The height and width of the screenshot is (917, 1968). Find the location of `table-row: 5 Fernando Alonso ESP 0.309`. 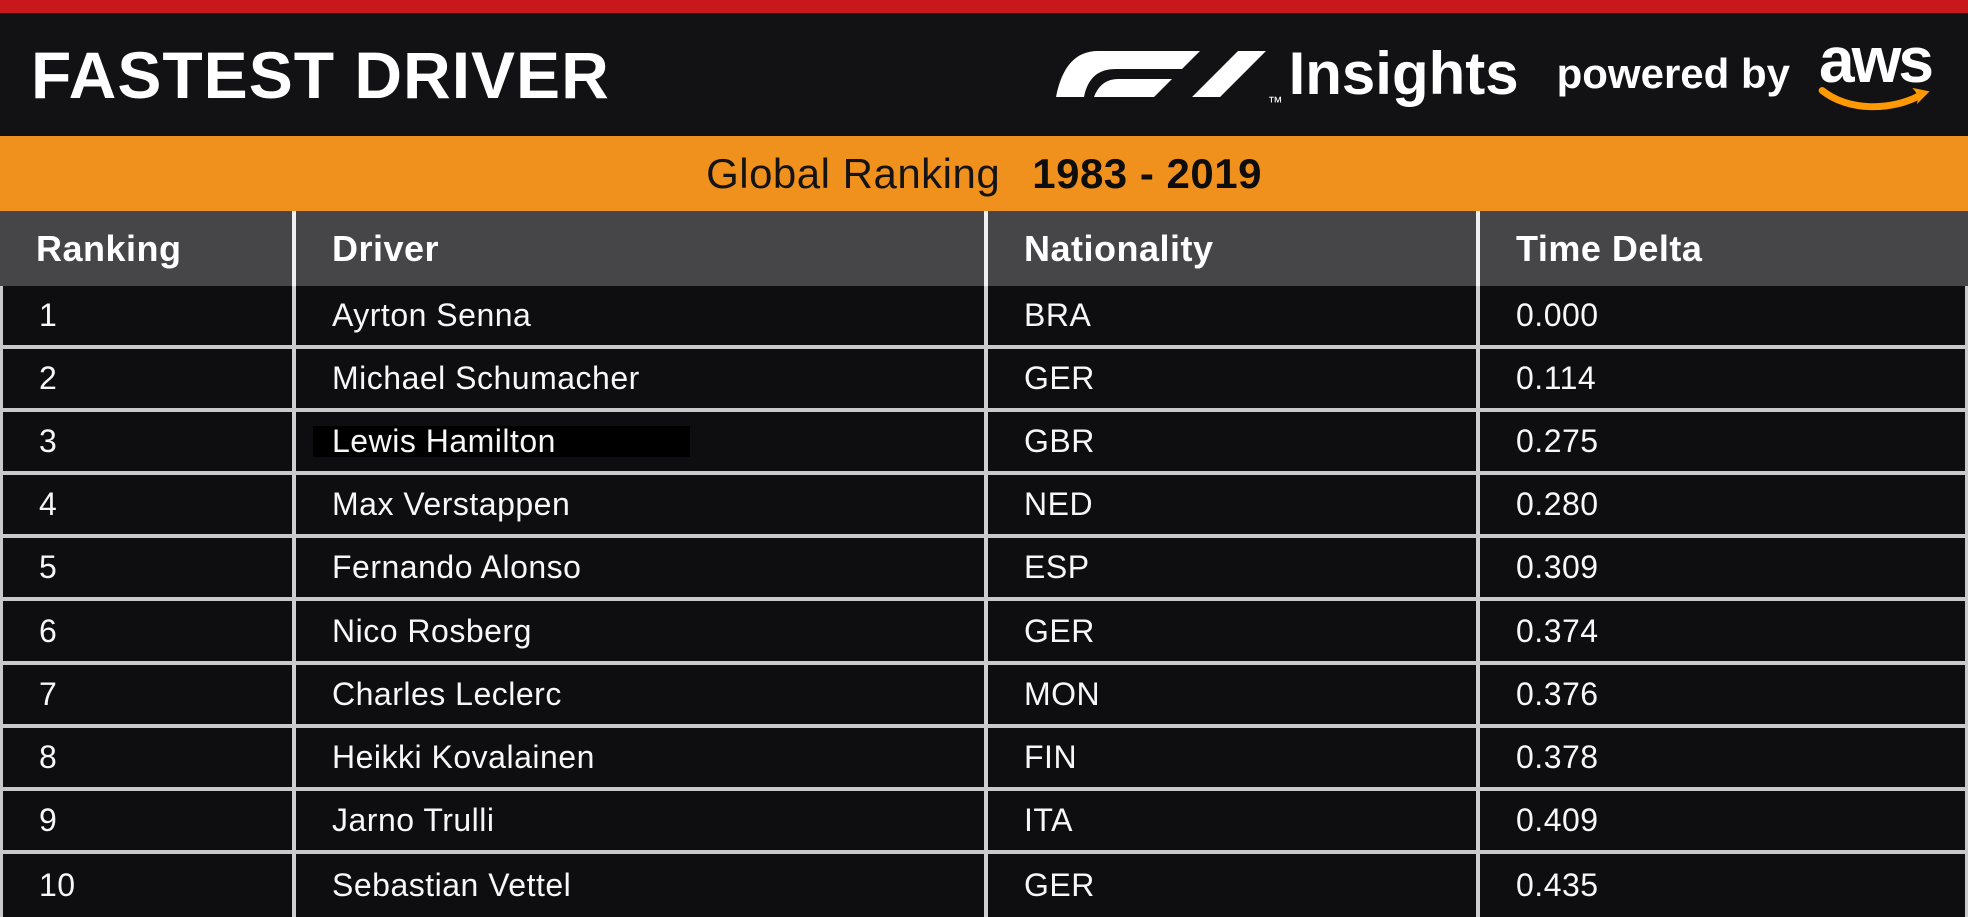

table-row: 5 Fernando Alonso ESP 0.309 is located at coordinates (984, 570).